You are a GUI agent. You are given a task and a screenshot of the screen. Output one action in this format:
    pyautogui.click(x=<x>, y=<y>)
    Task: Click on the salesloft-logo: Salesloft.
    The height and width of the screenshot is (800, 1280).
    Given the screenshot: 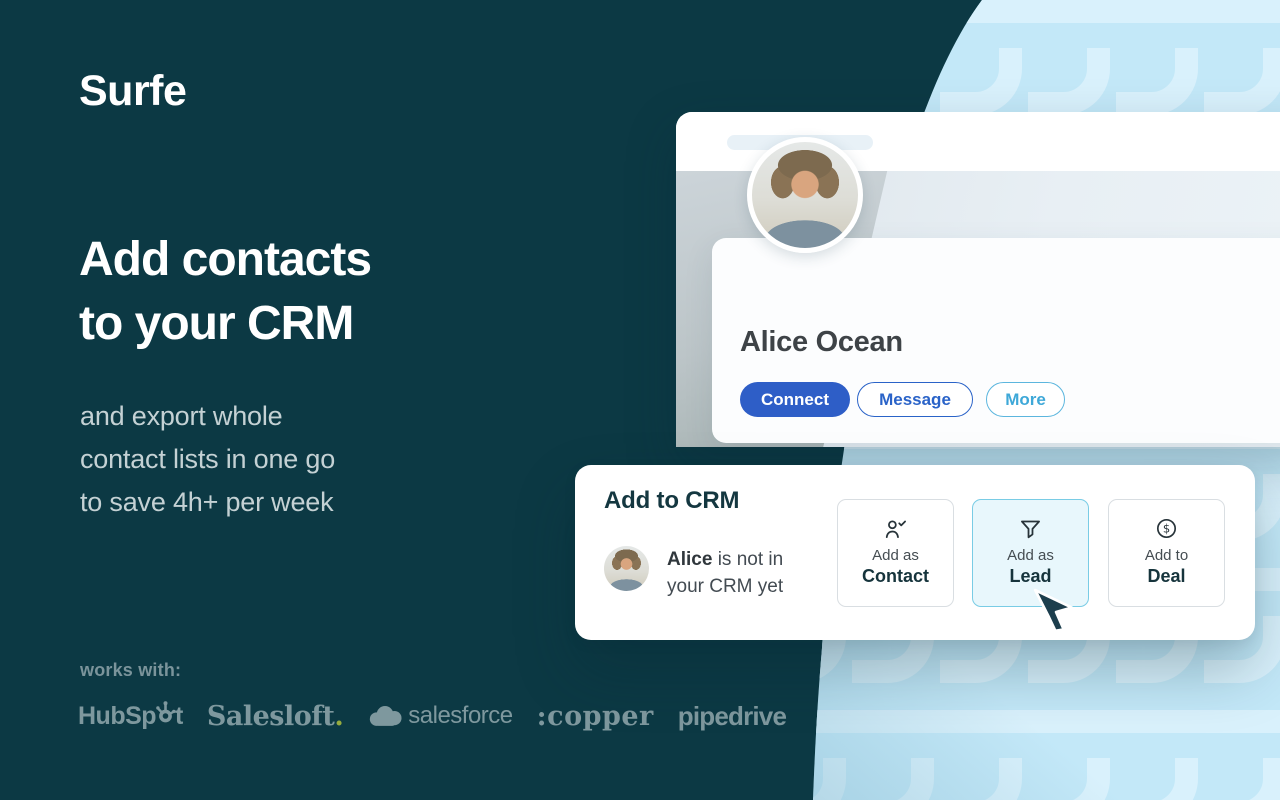 What is the action you would take?
    pyautogui.click(x=275, y=716)
    